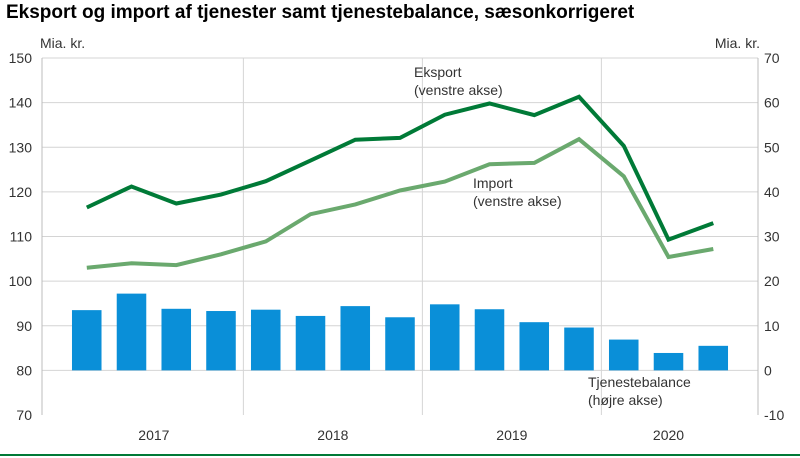 This screenshot has height=458, width=800. I want to click on right-tick-label: 70, so click(772, 58).